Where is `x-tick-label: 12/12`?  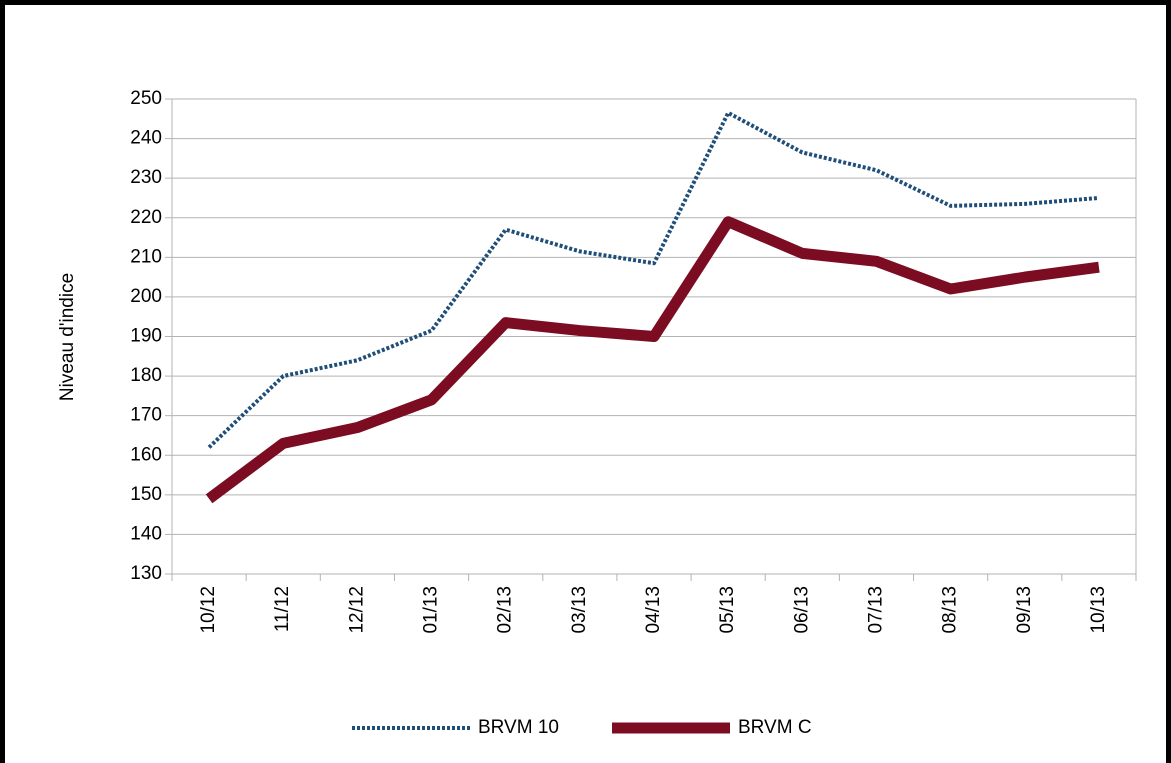 x-tick-label: 12/12 is located at coordinates (356, 610).